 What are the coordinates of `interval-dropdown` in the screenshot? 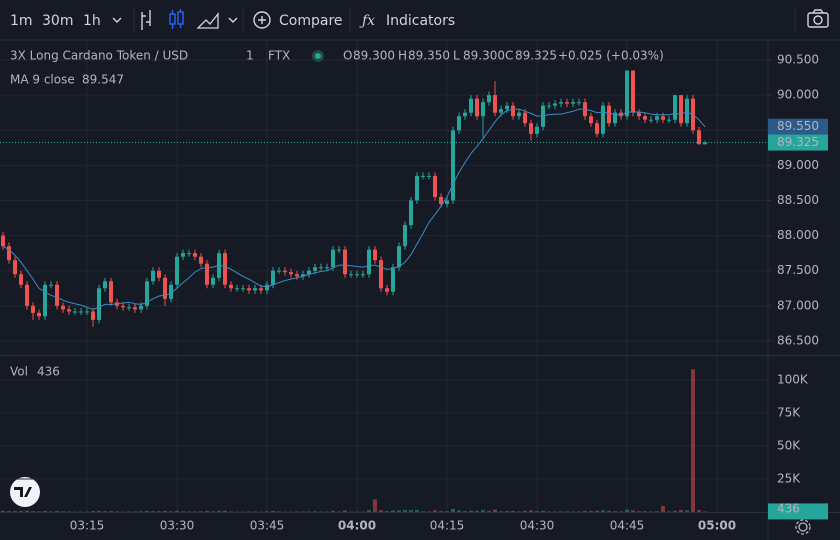 It's located at (117, 20).